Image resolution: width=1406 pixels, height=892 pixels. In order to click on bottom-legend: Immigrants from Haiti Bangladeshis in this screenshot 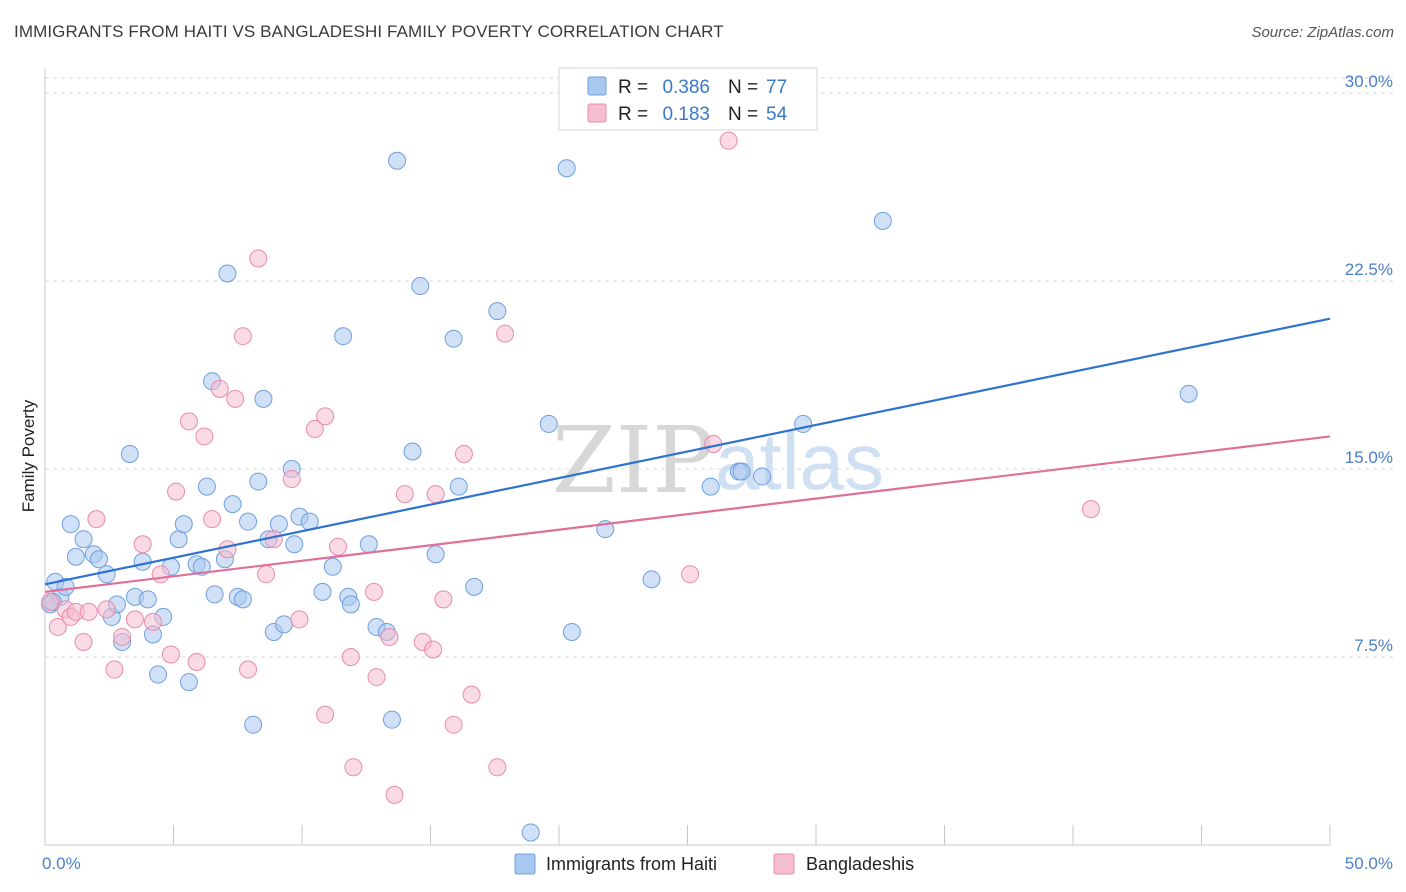, I will do `click(714, 864)`.